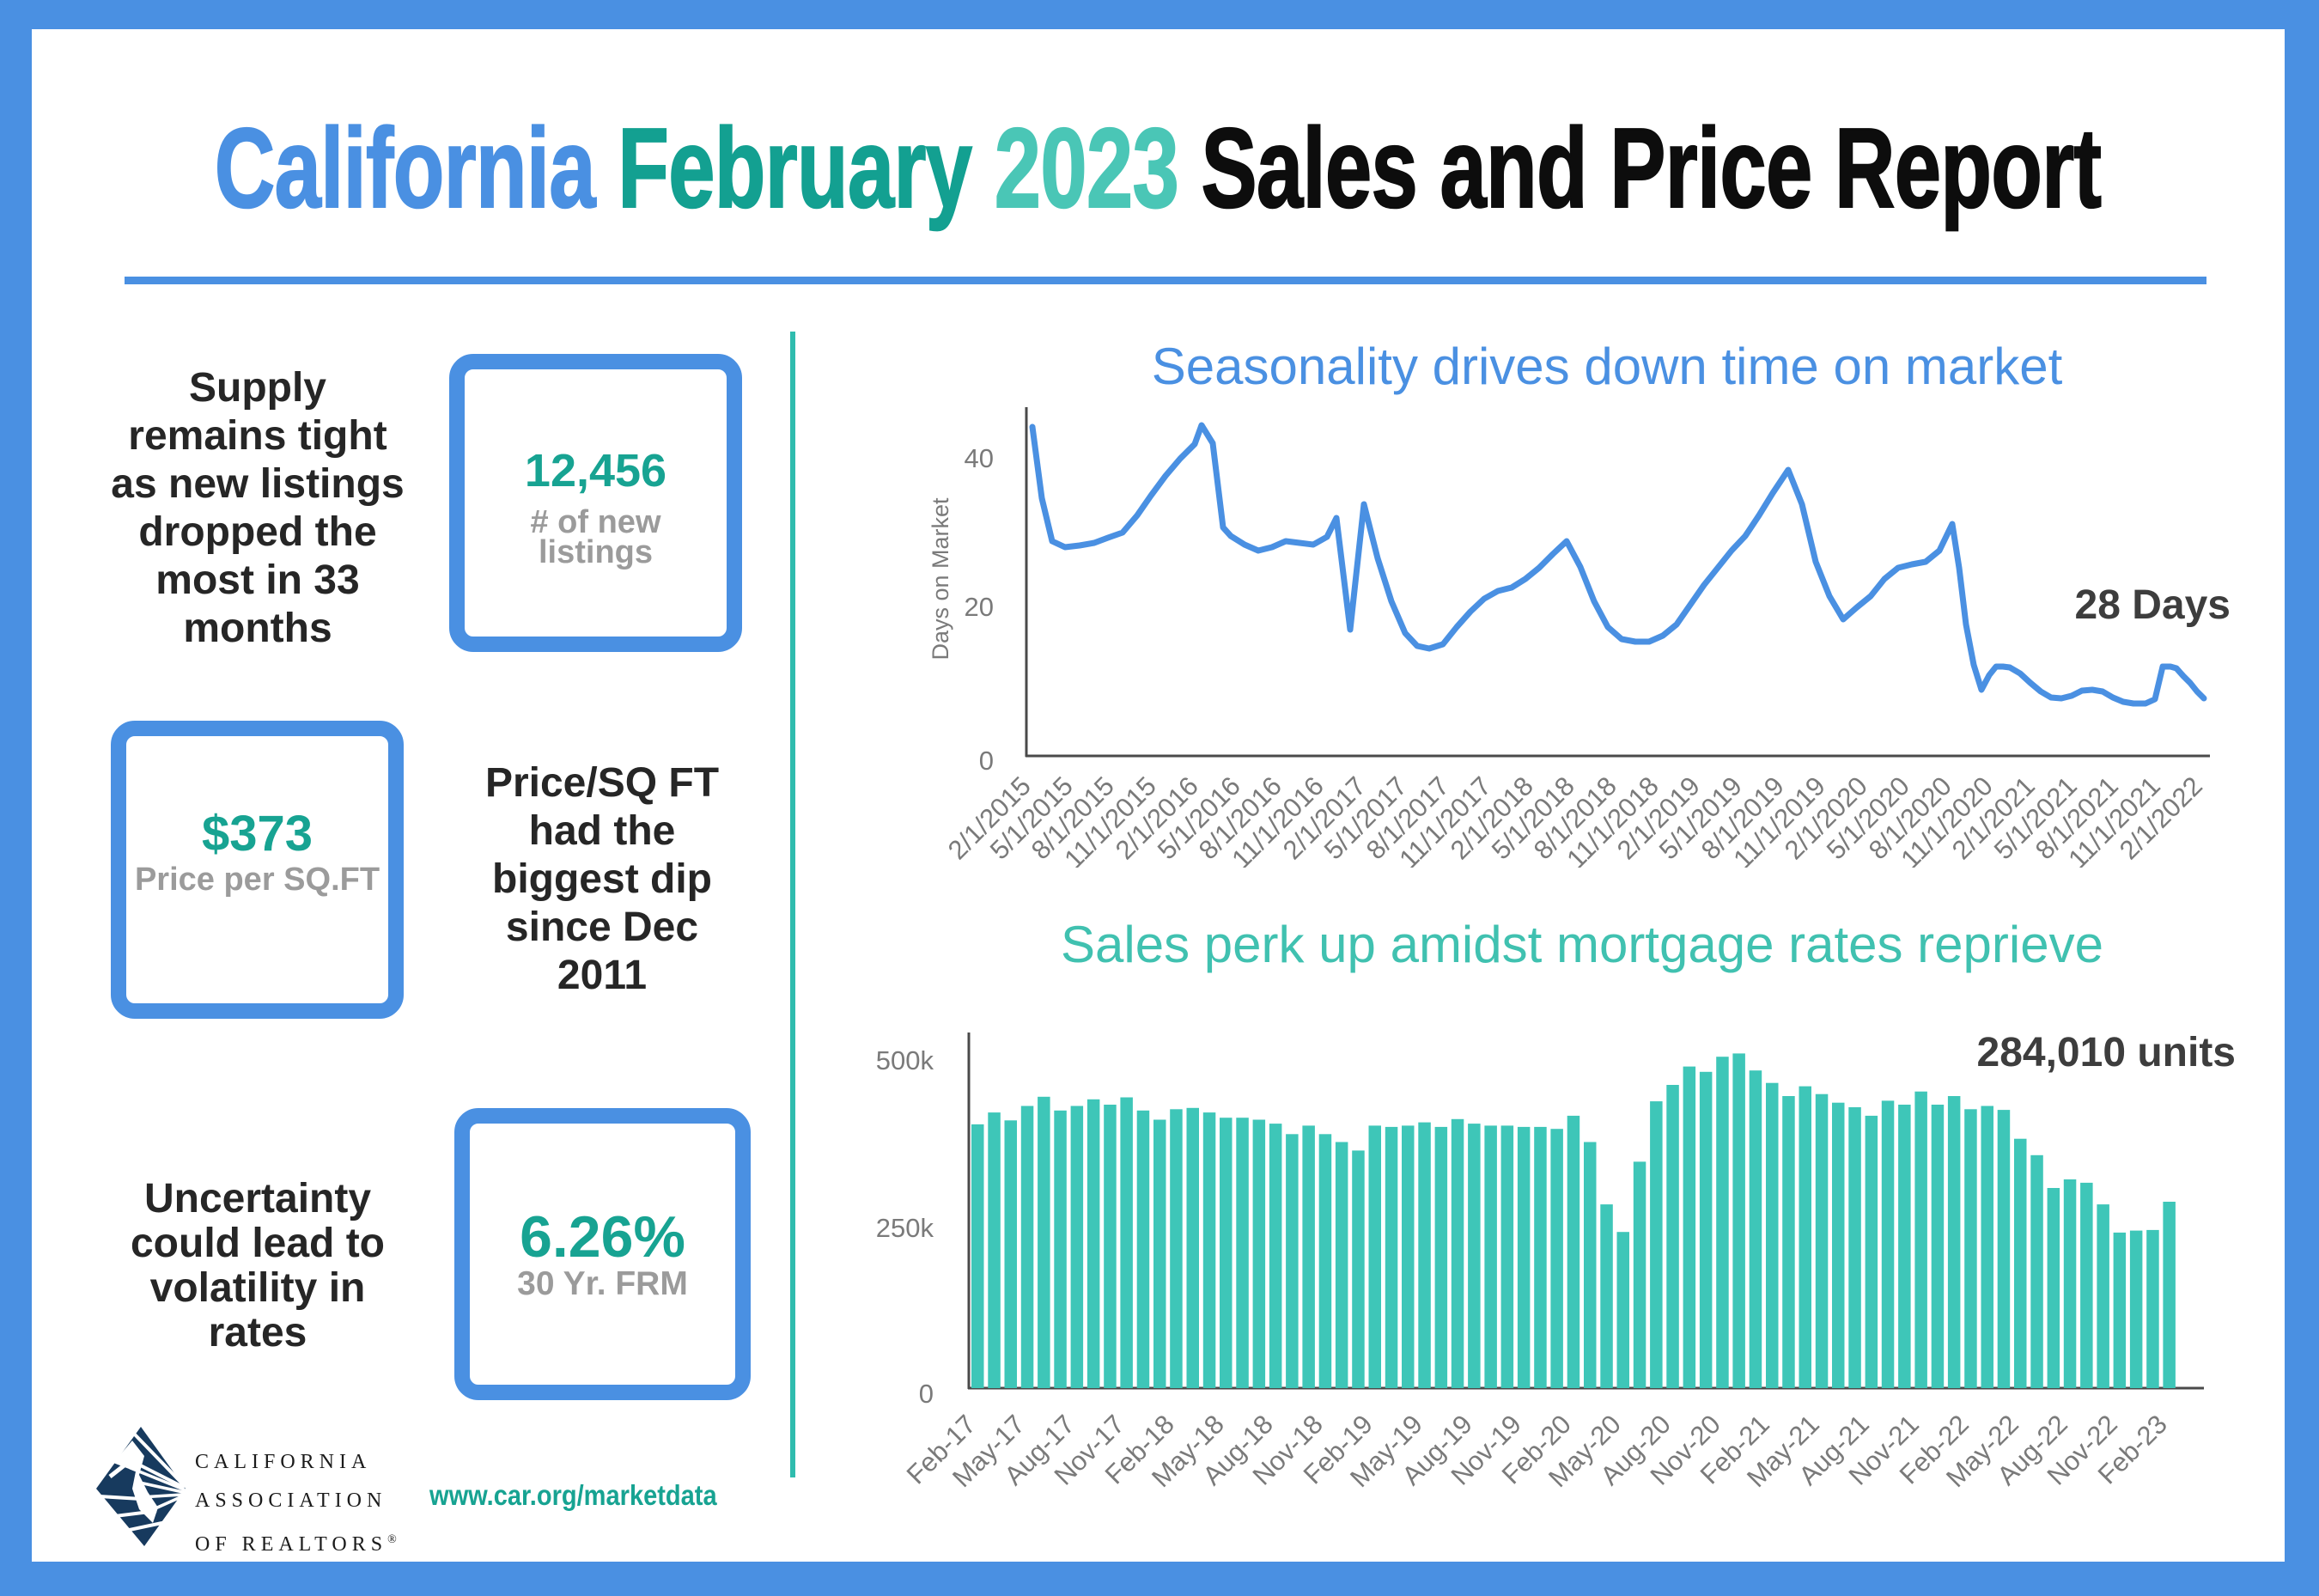 The height and width of the screenshot is (1596, 2319). Describe the element at coordinates (980, 607) in the screenshot. I see `svg-text: 20` at that location.